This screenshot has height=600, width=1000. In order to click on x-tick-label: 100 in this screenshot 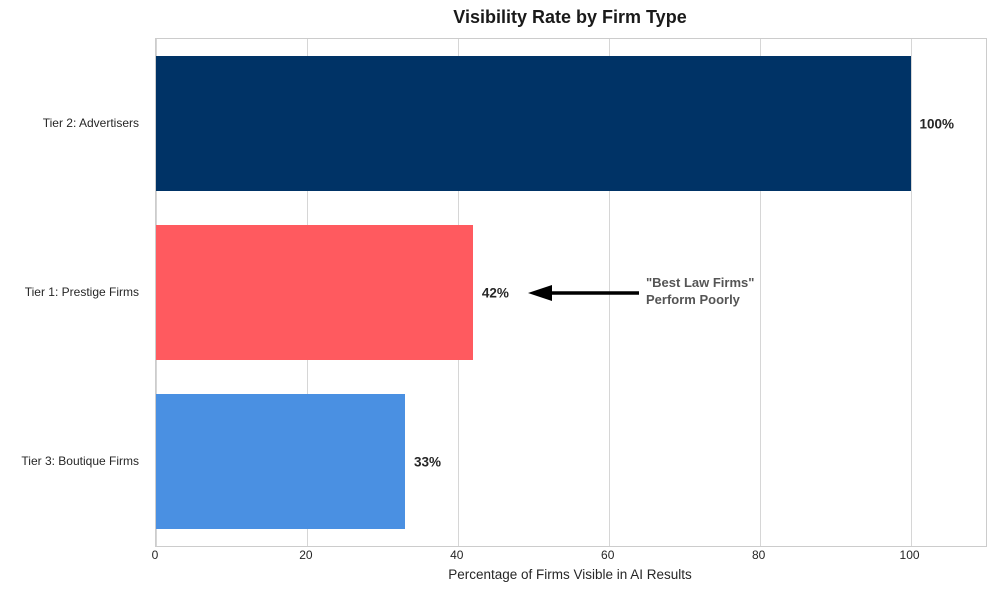, I will do `click(909, 555)`.